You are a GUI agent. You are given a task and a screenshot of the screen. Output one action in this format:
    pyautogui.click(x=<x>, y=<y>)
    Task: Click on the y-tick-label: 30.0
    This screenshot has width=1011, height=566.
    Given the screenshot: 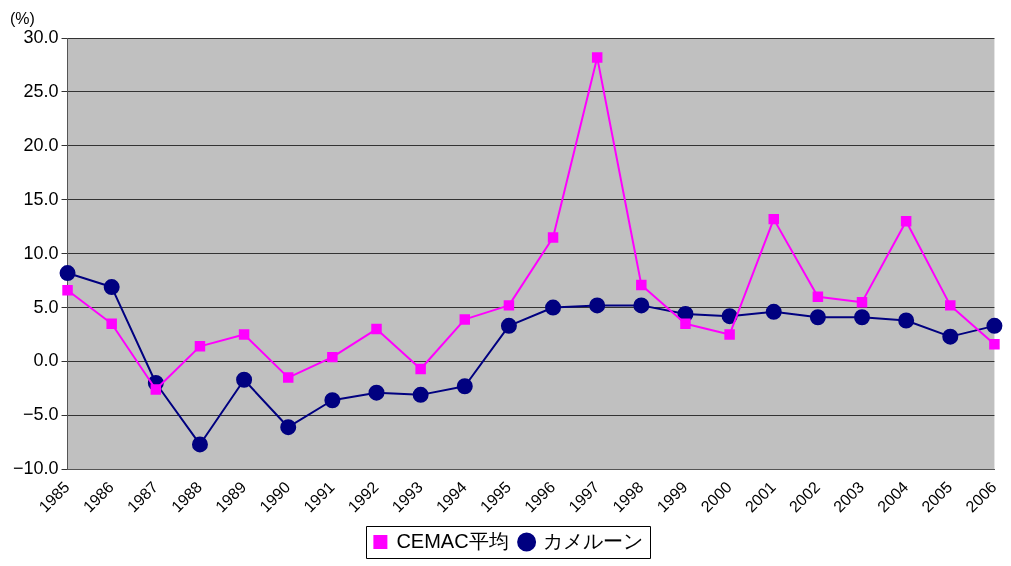 What is the action you would take?
    pyautogui.click(x=41, y=36)
    